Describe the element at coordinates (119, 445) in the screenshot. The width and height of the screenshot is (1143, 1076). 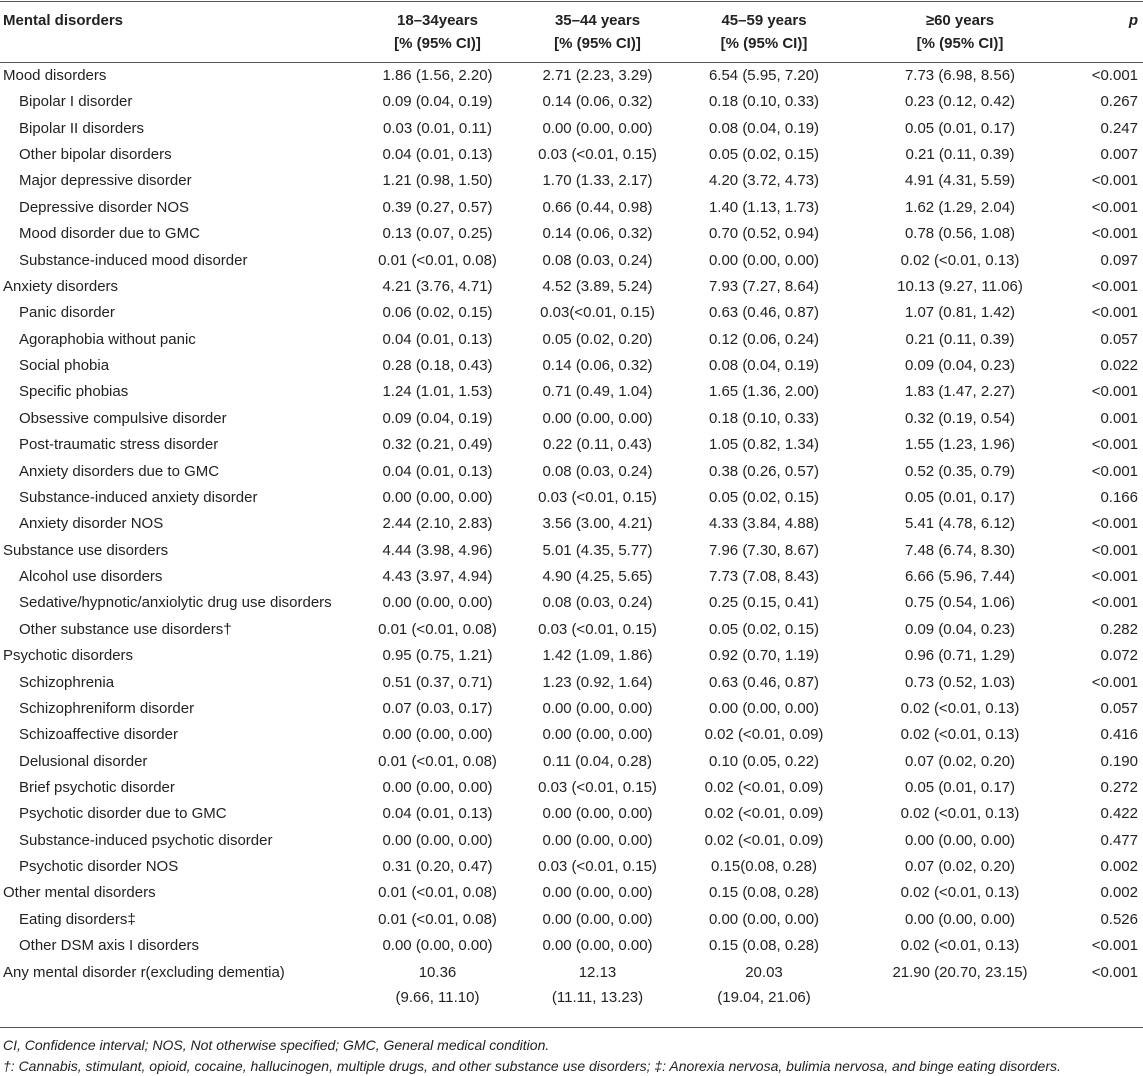
I see `subcategory-label: Post-traumatic stress disorder` at that location.